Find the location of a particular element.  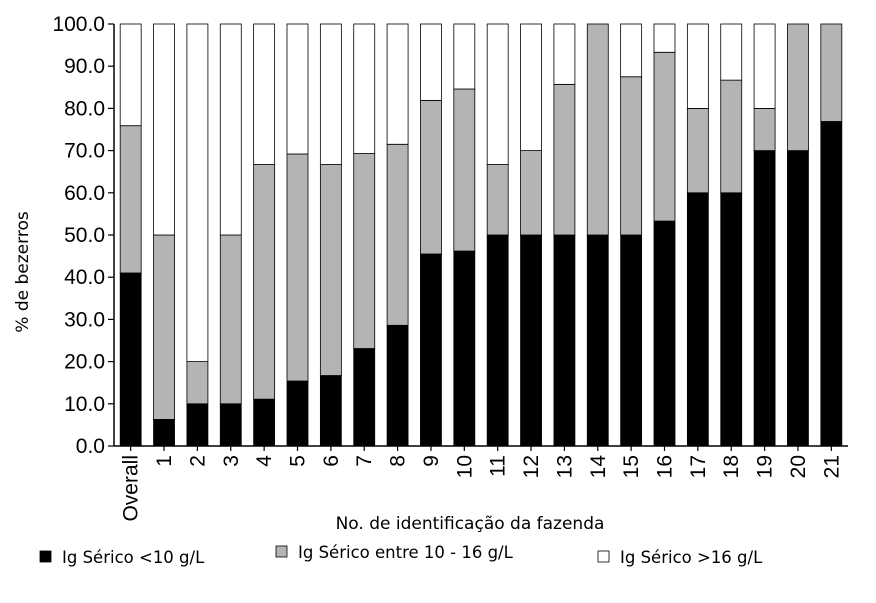

legend-item-3: Ig Sérico >16 g/L is located at coordinates (680, 557).